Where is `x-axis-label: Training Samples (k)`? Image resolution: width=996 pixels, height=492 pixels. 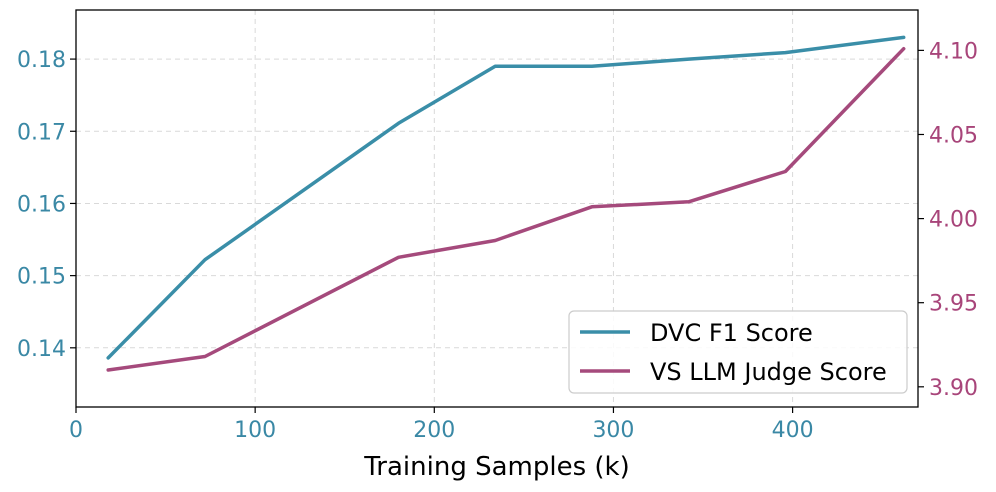 x-axis-label: Training Samples (k) is located at coordinates (496, 467).